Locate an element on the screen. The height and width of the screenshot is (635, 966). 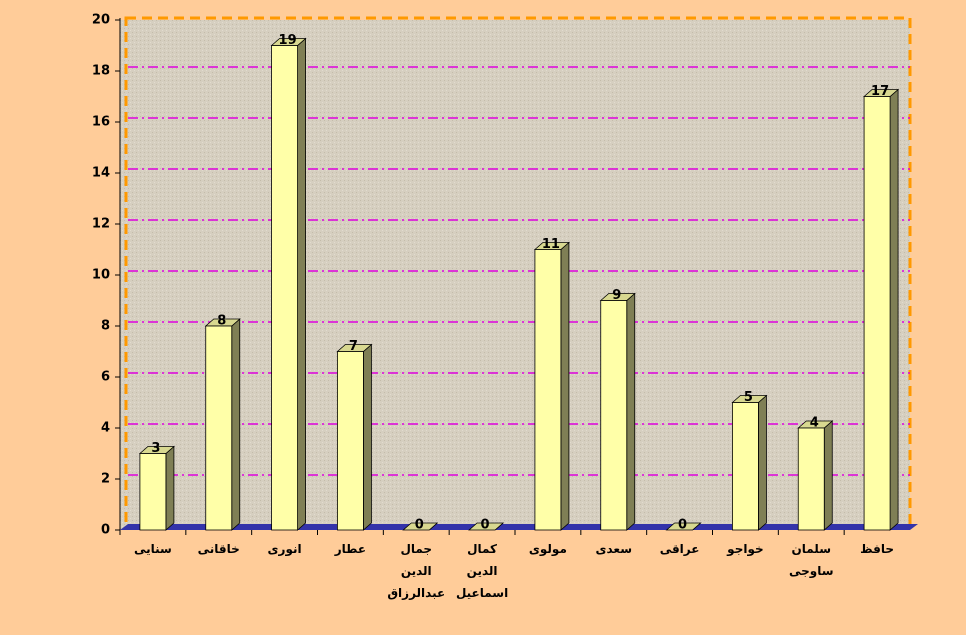
floor is located at coordinates (519, 527).